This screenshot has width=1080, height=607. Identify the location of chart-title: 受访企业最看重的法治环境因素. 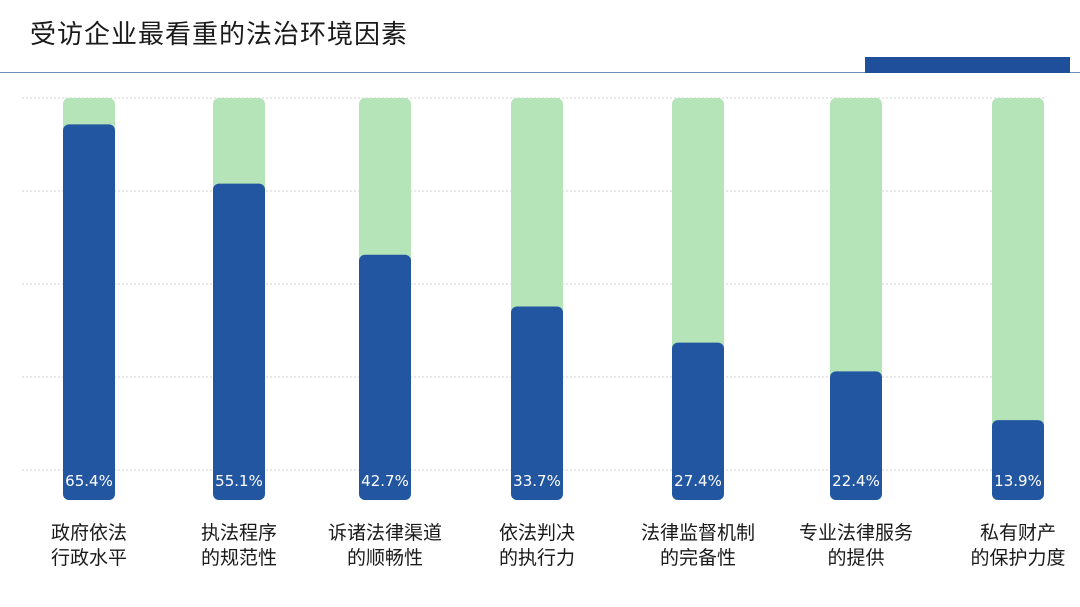
(219, 35).